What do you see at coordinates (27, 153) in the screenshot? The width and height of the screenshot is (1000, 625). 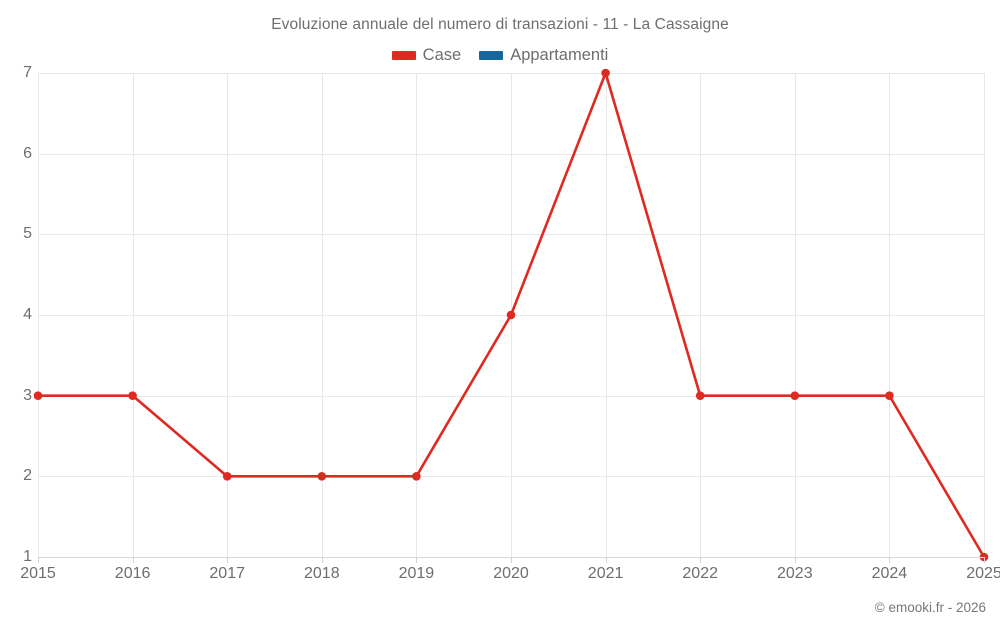 I see `y-axis-tick-label: 6` at bounding box center [27, 153].